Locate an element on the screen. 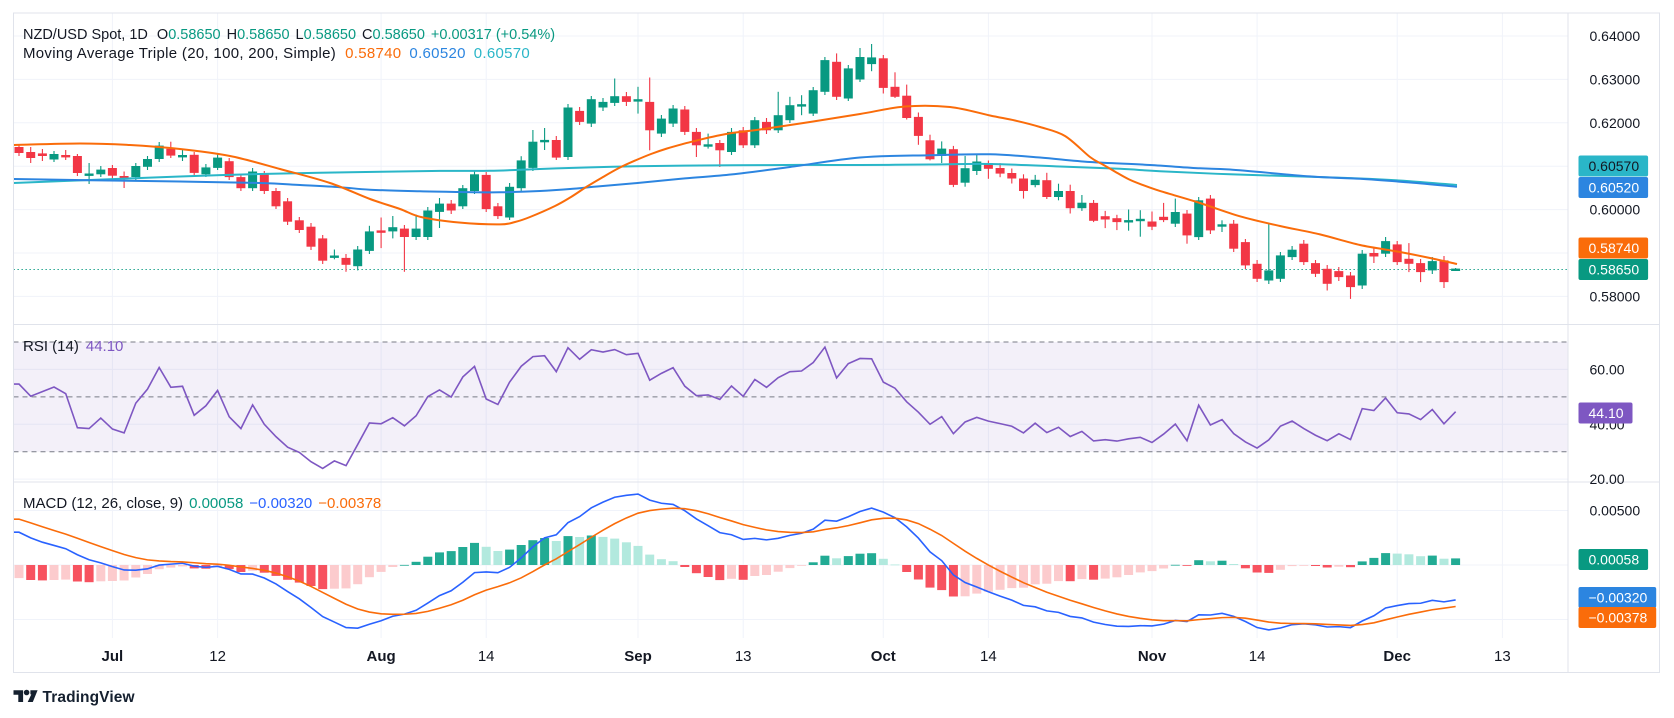  svg-text: 0.64000 is located at coordinates (1615, 36).